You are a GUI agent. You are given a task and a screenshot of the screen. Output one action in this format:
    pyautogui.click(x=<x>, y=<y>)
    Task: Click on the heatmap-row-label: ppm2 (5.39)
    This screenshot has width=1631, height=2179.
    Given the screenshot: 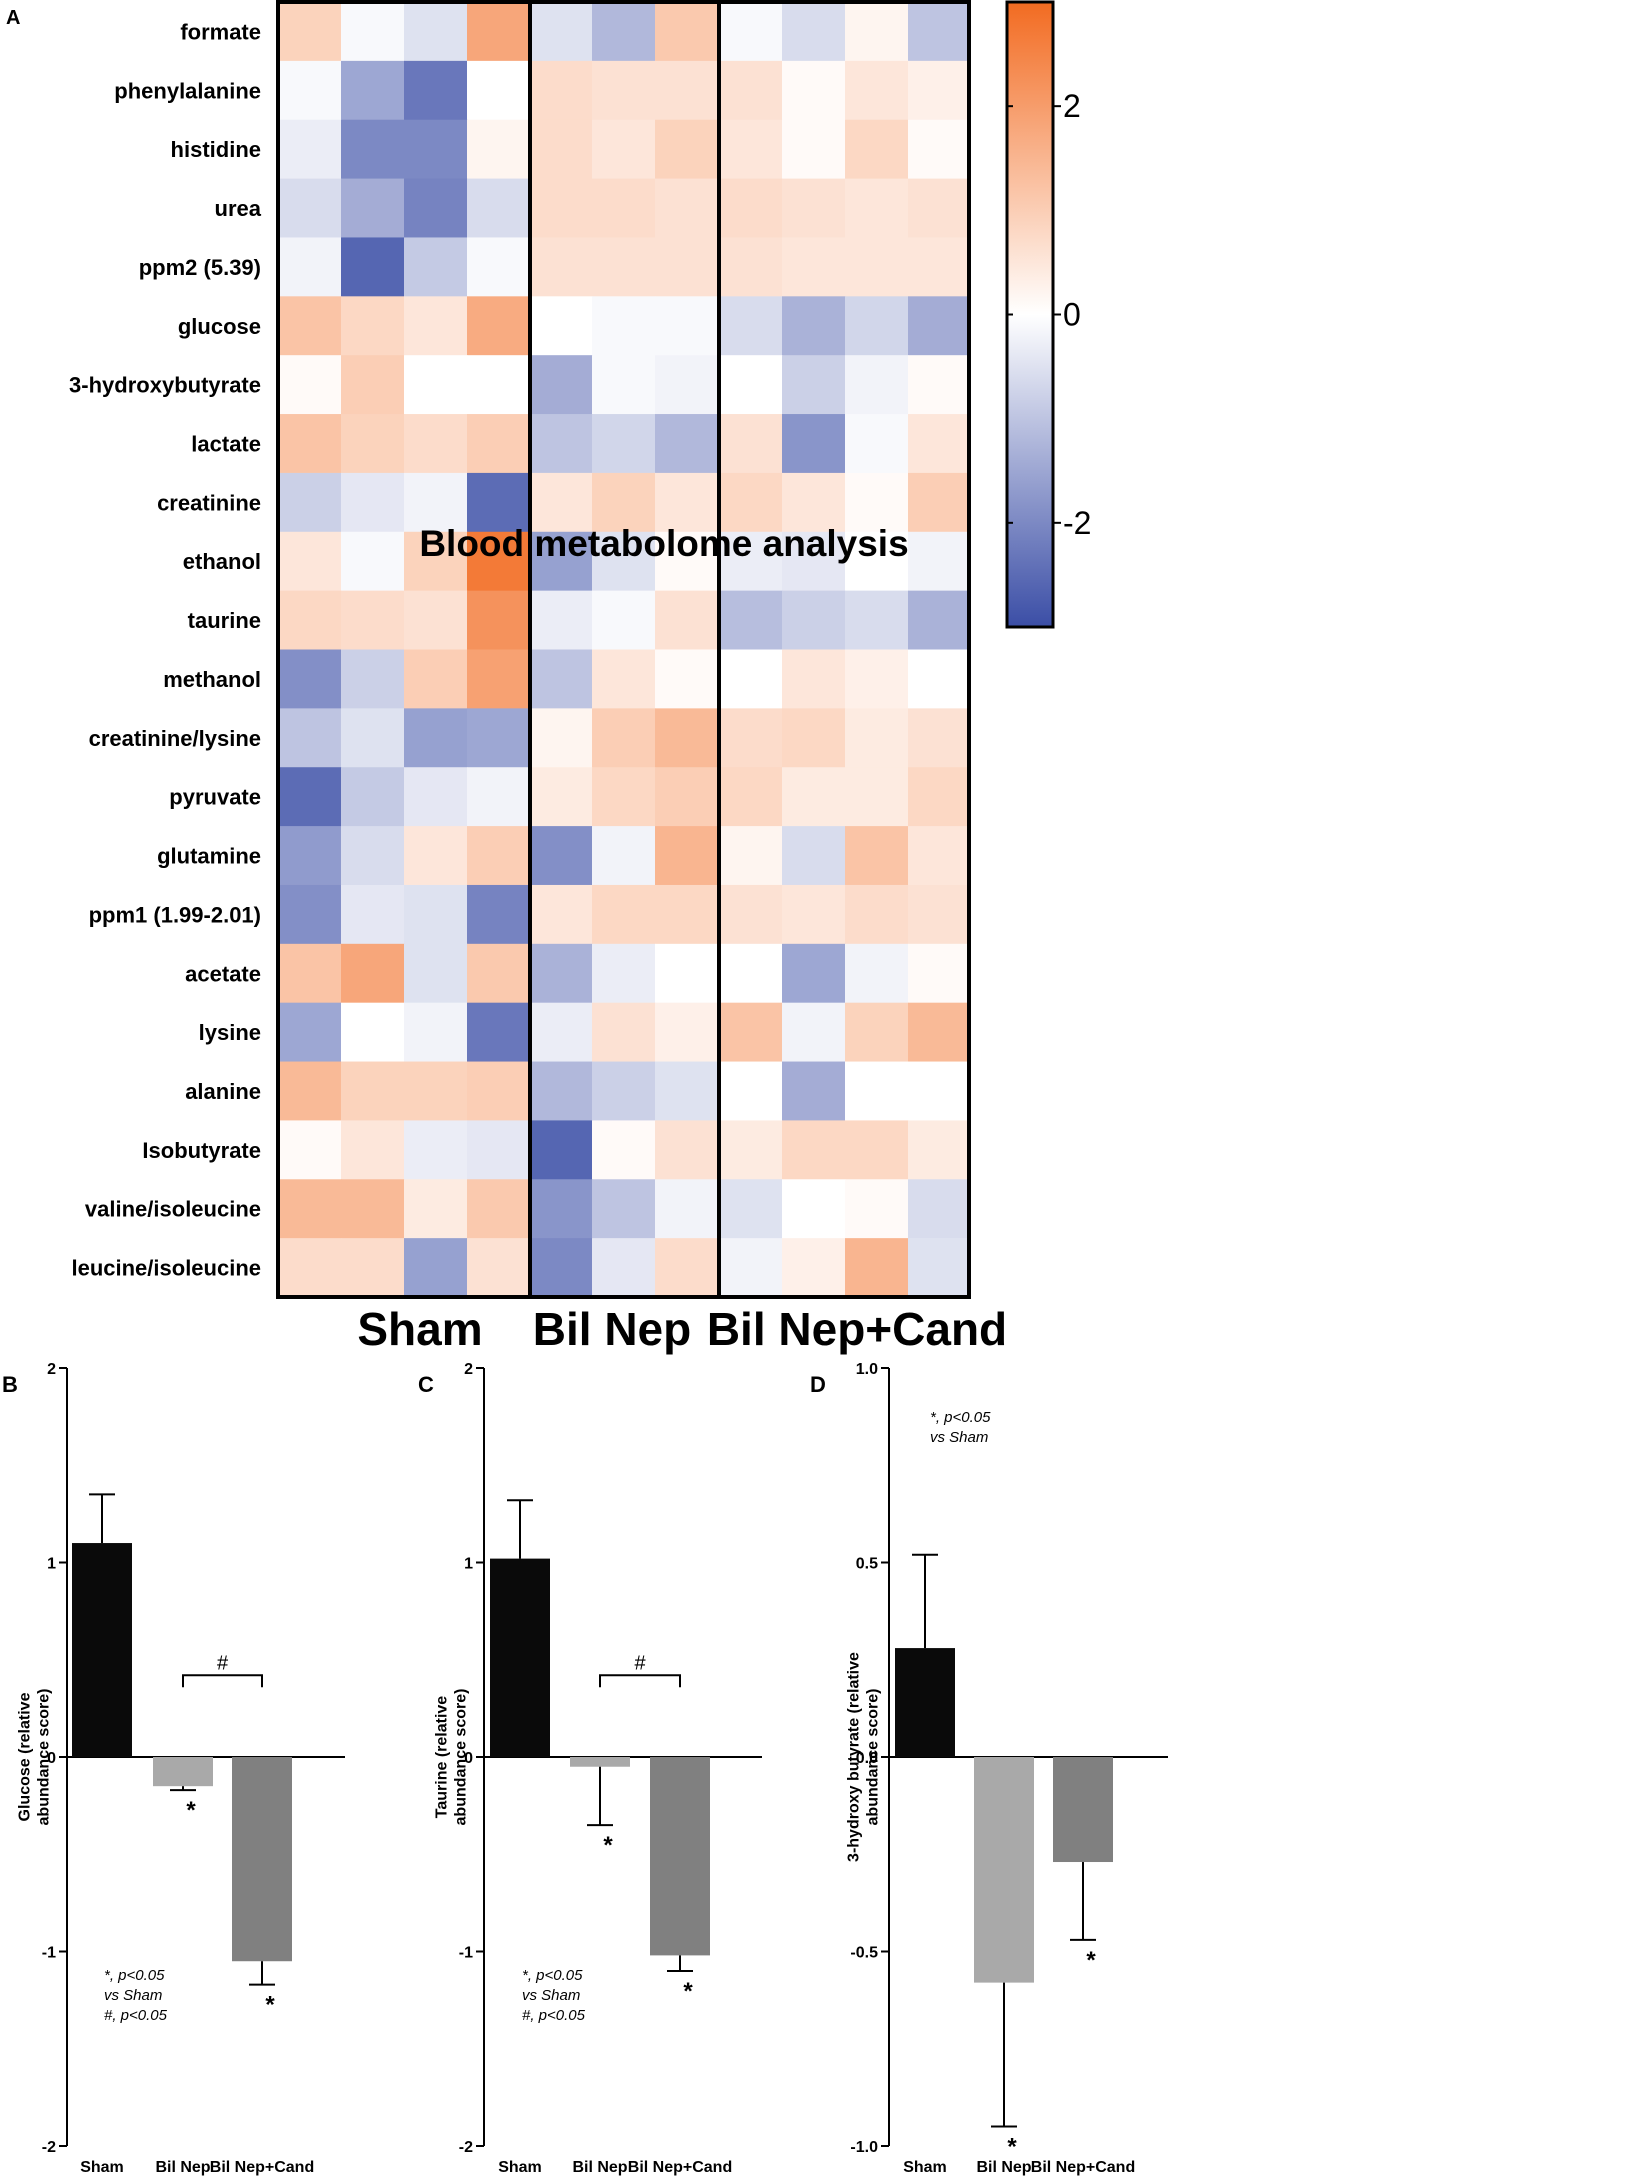 What is the action you would take?
    pyautogui.click(x=200, y=267)
    